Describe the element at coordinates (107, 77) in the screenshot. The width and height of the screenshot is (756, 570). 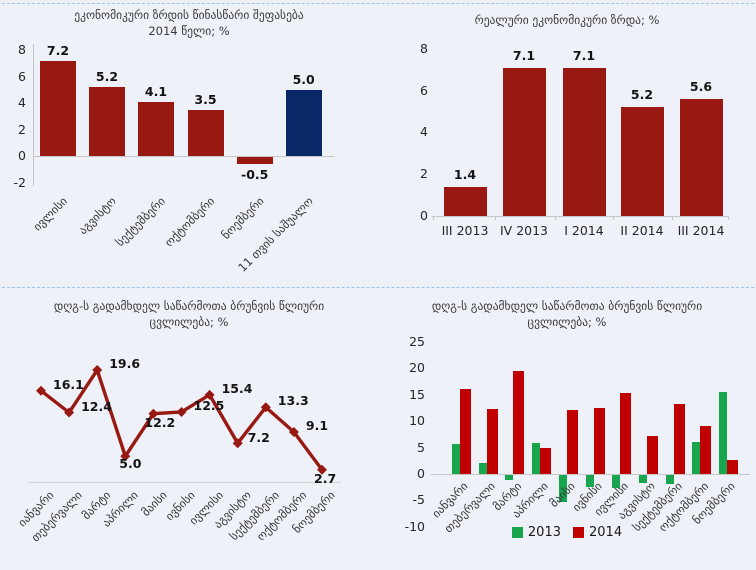
I see `bar-value-label: 5.2` at that location.